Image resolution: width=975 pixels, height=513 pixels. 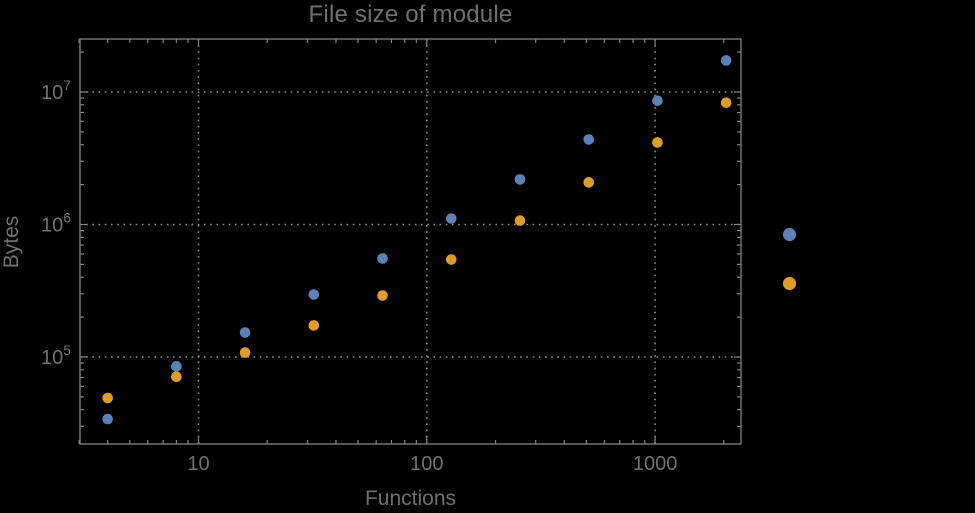 I want to click on x-tick-label: 10, so click(x=198, y=464).